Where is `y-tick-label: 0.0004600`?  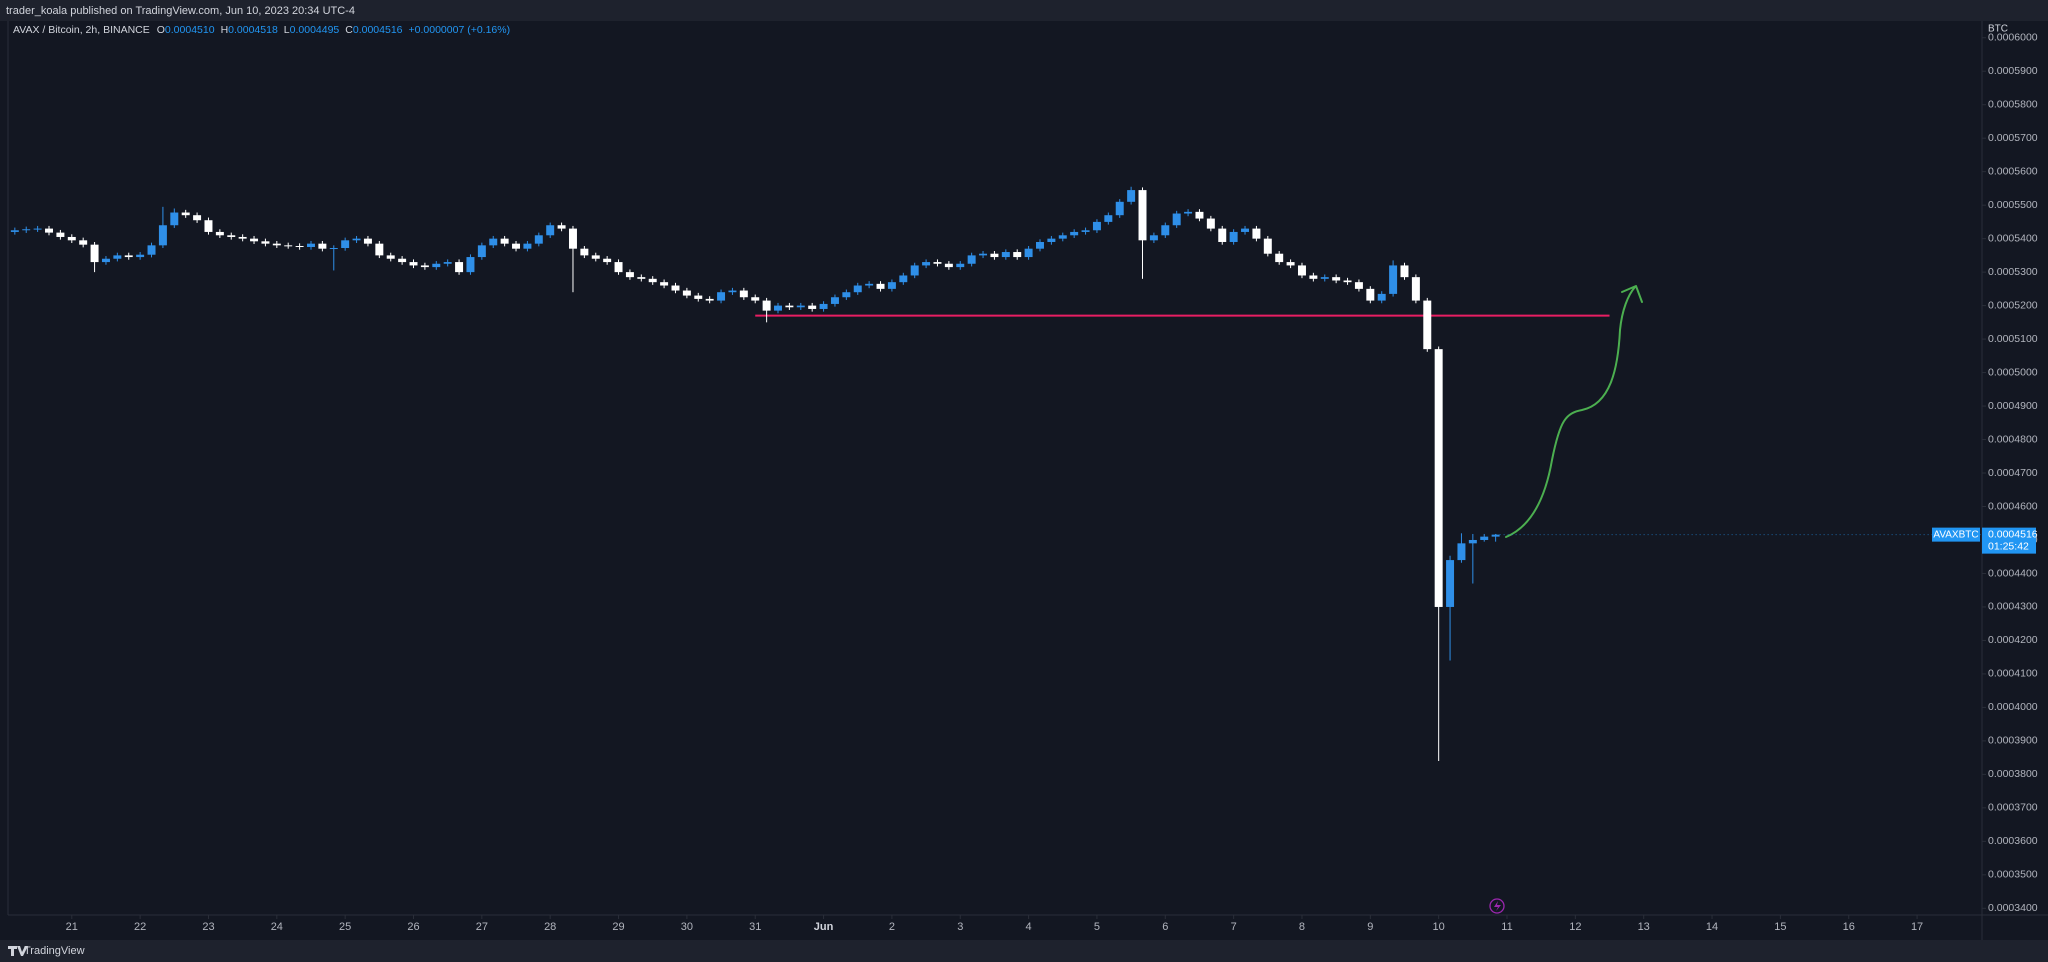
y-tick-label: 0.0004600 is located at coordinates (2013, 506).